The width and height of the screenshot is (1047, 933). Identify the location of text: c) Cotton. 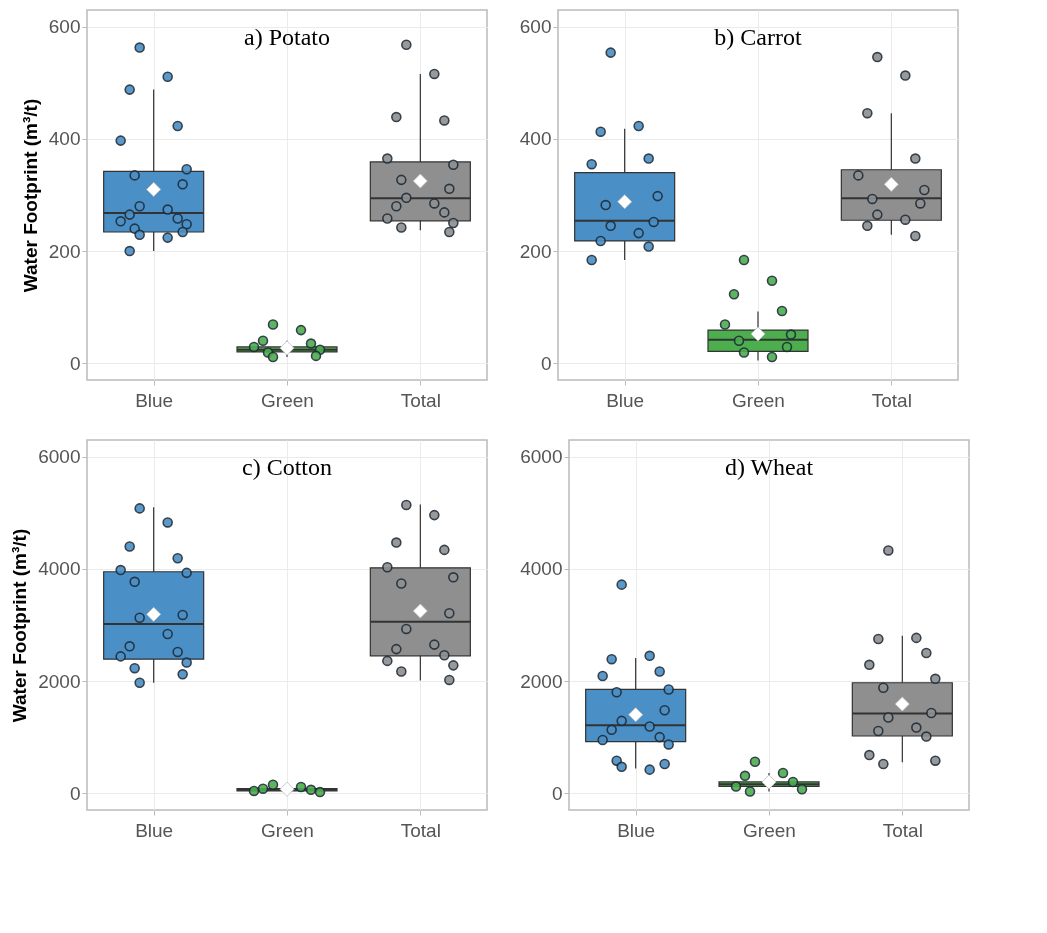
(287, 467).